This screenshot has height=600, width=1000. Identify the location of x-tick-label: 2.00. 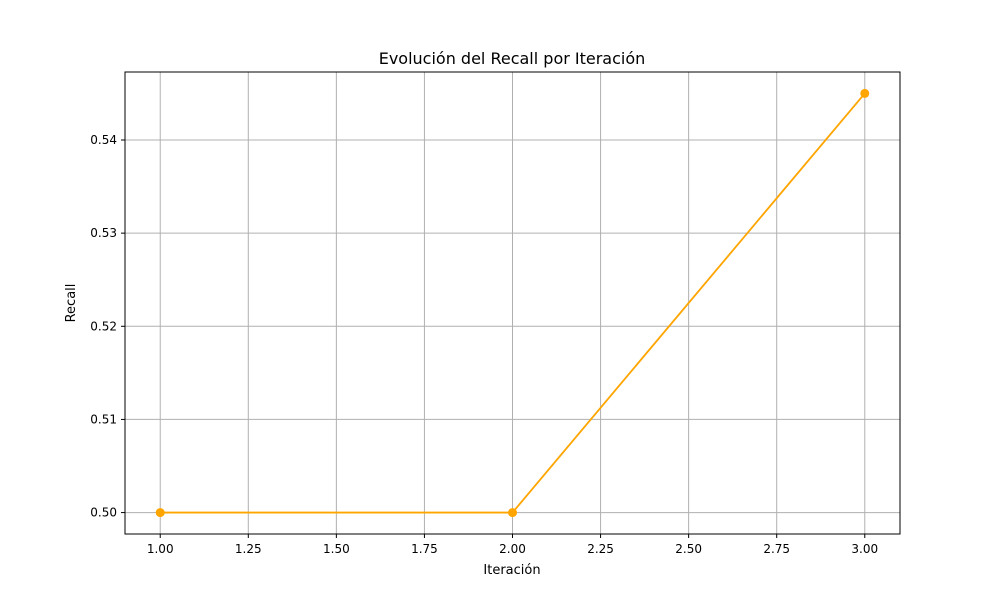
(512, 549).